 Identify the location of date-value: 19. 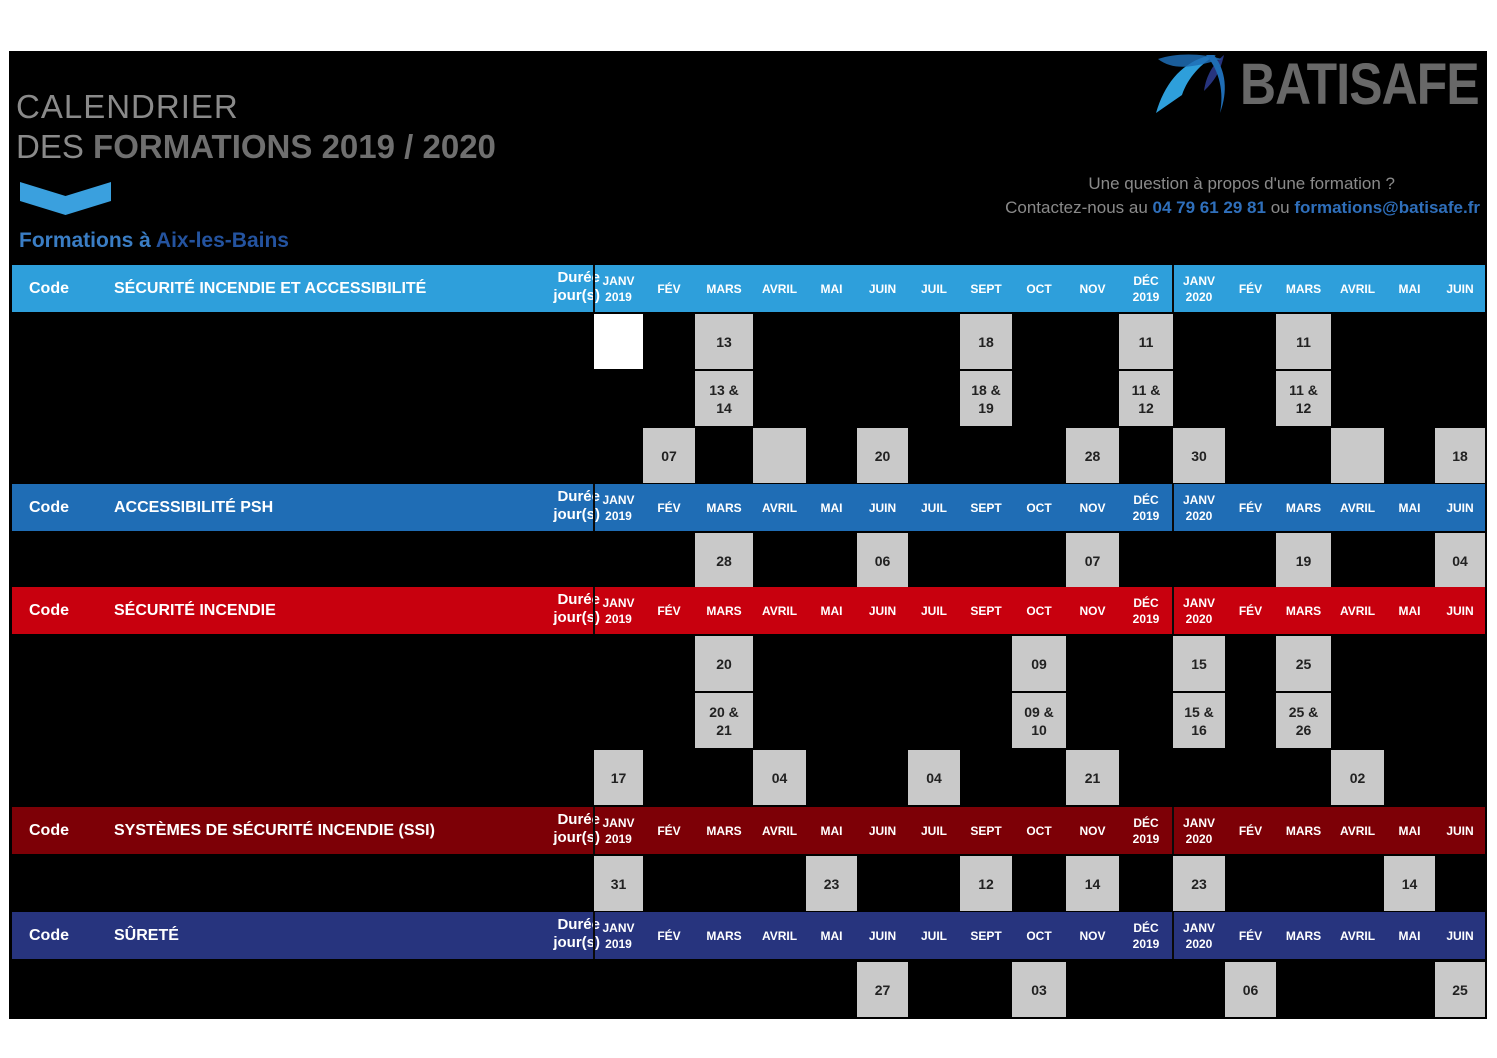
(1303, 560).